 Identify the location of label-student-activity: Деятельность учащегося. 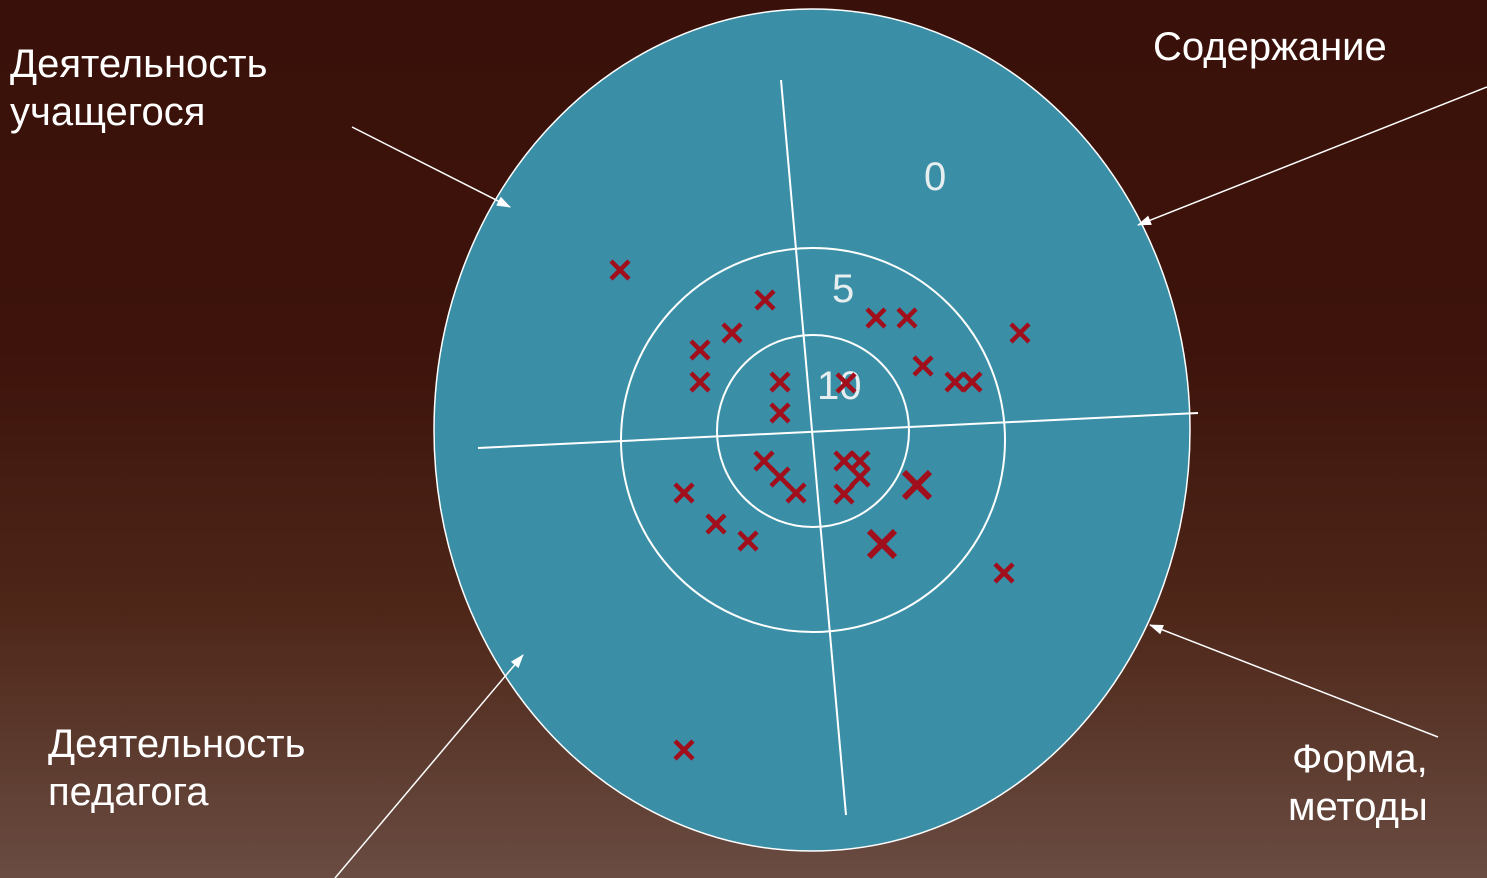
(138, 88).